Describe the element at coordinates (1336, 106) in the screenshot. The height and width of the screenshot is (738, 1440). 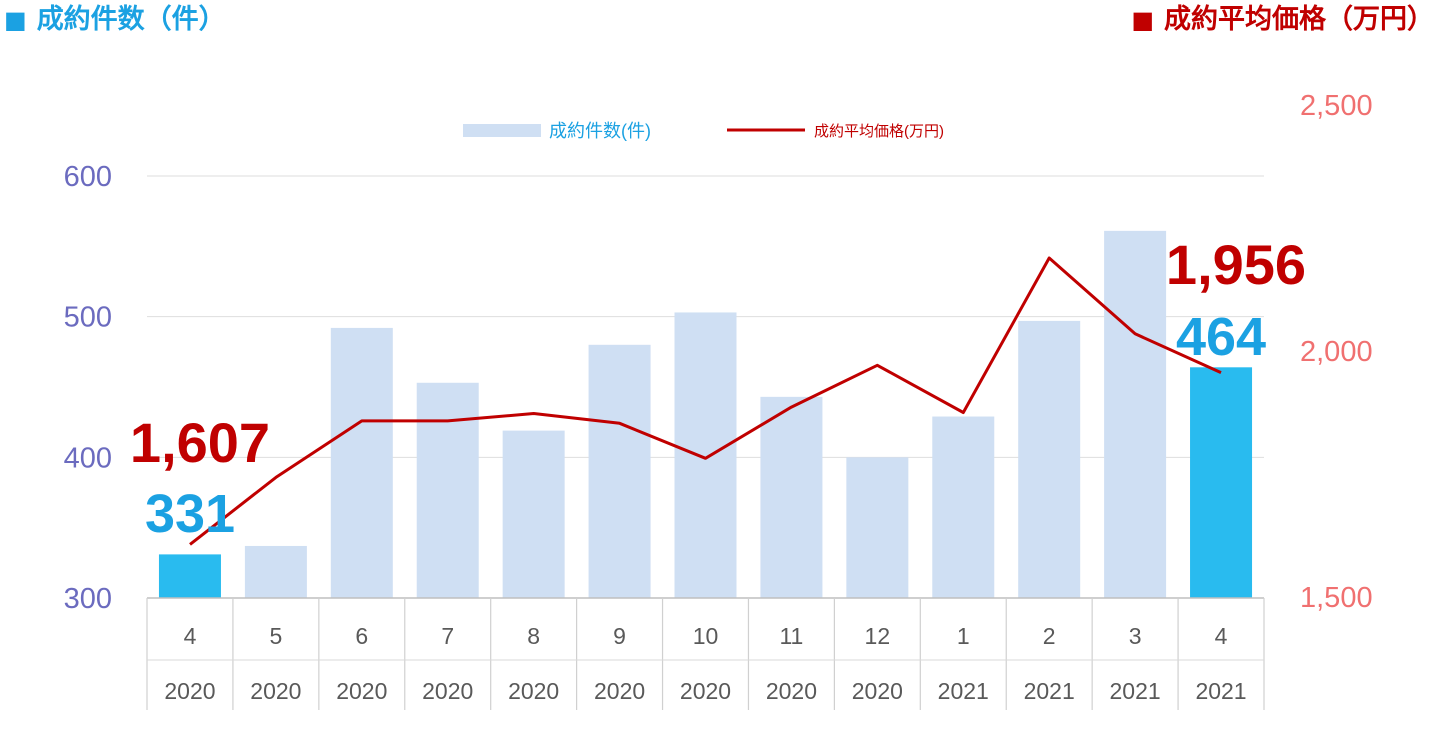
I see `right-axis-tick: 2,500` at that location.